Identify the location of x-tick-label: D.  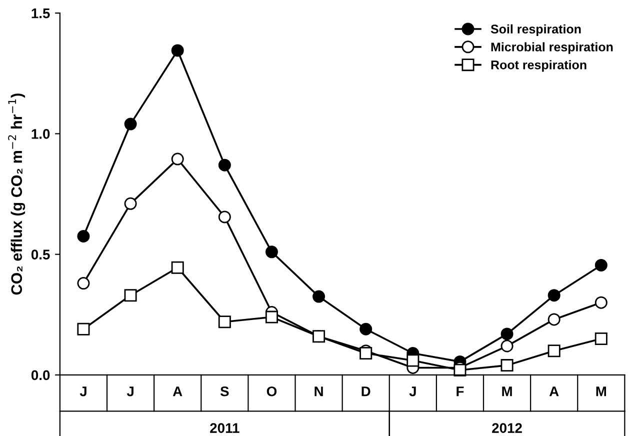
(366, 391).